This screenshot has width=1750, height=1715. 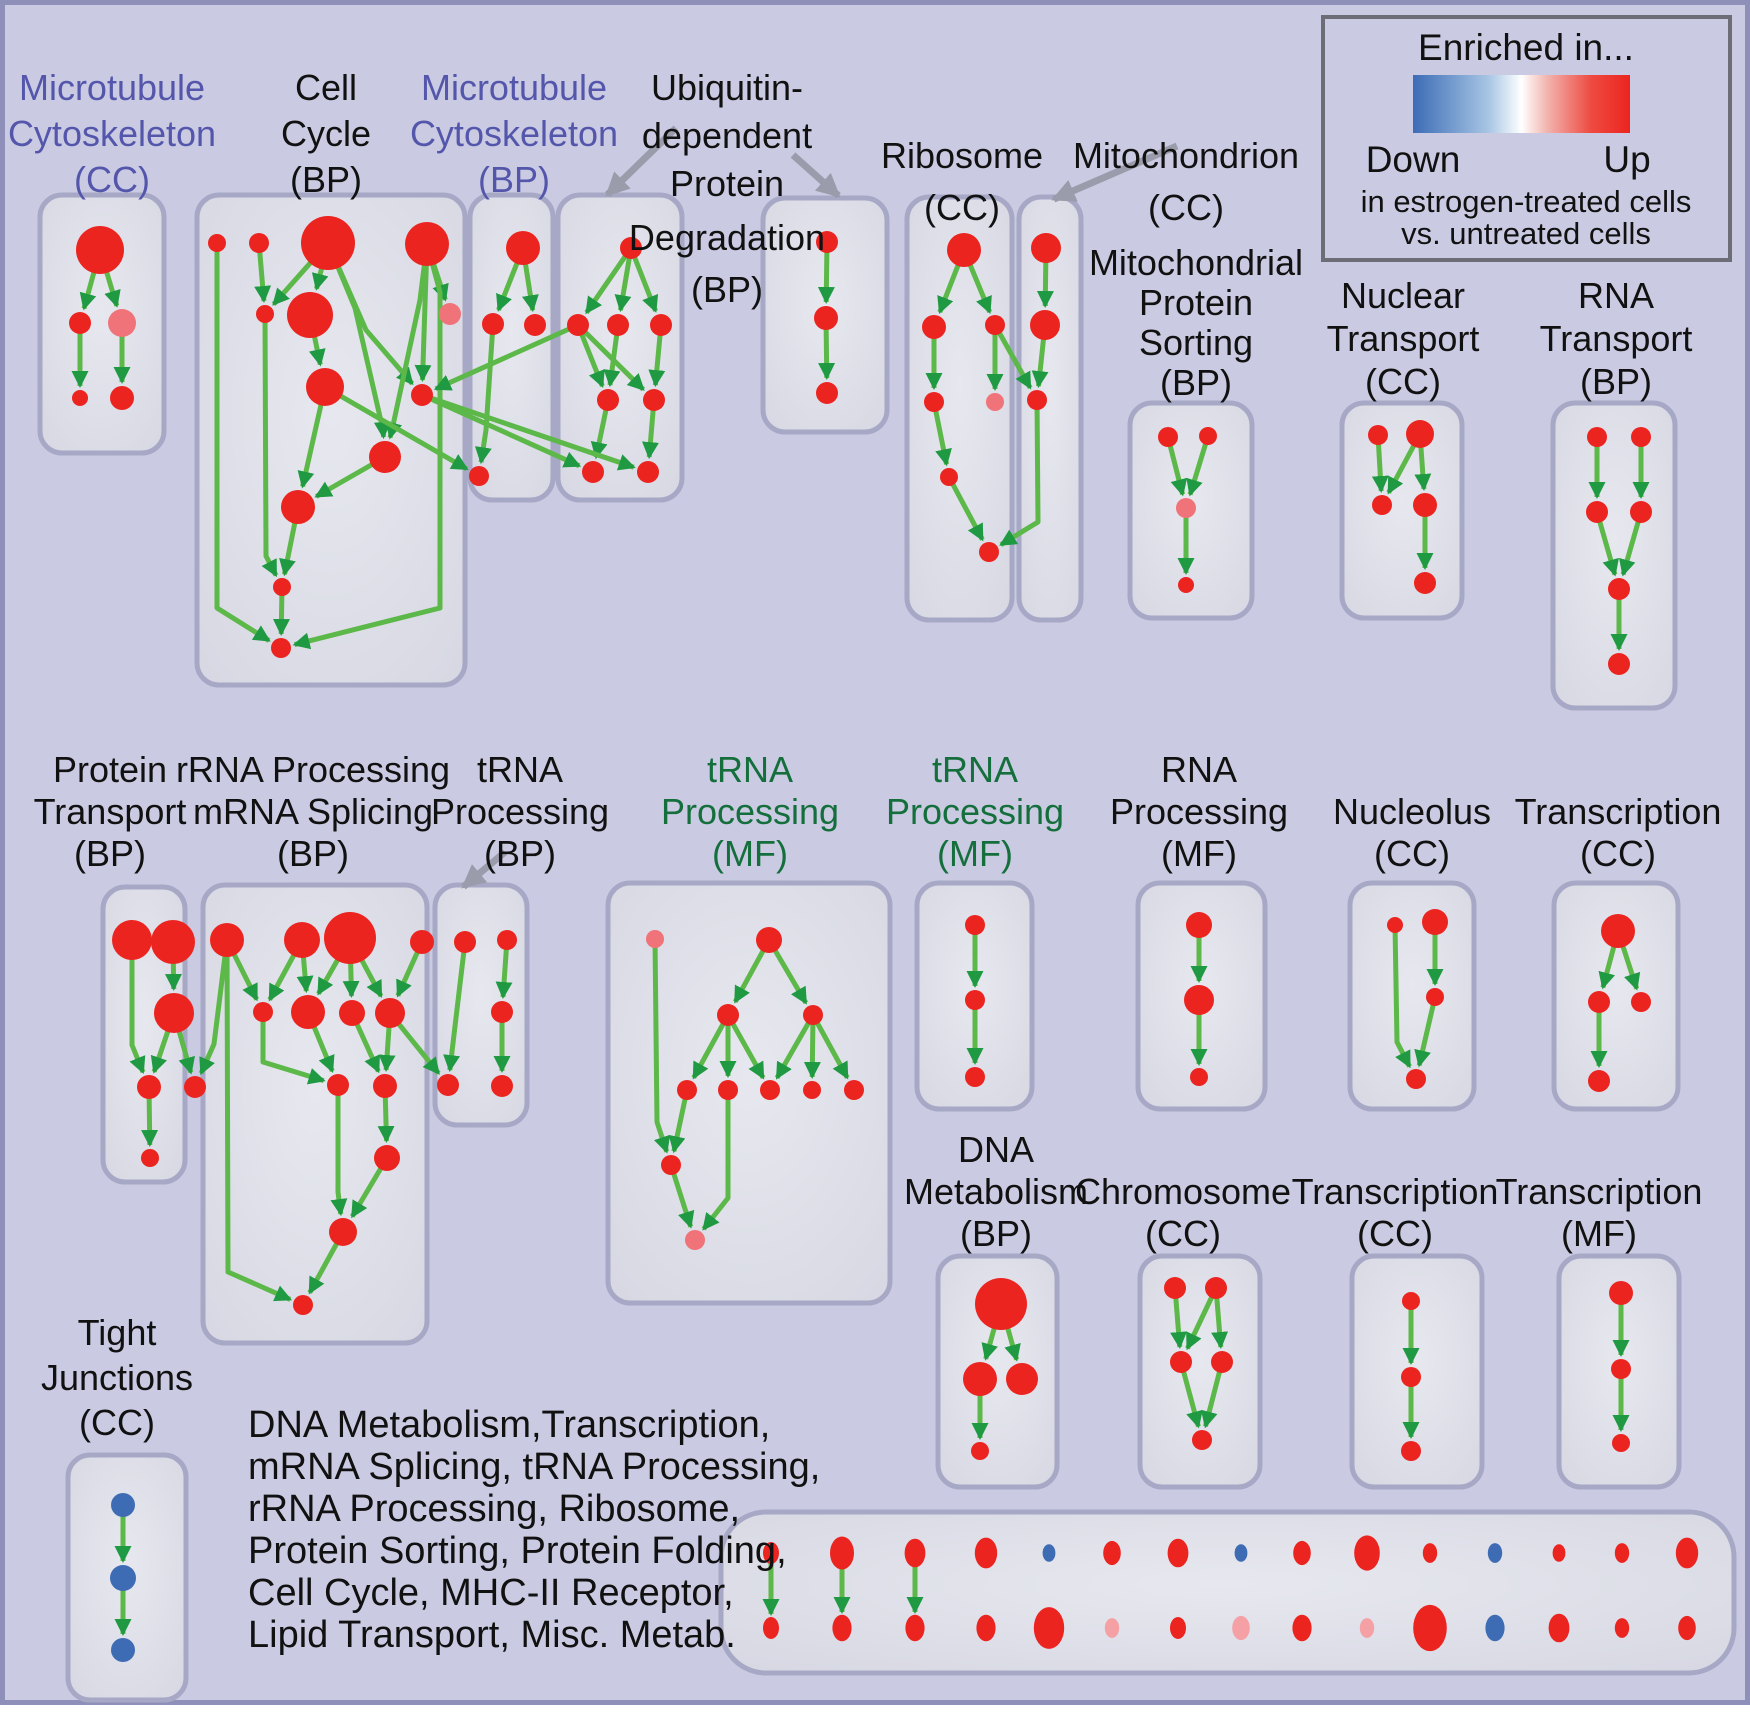 I want to click on group-label-tight-junctions-cc: Tight Junctions (CC), so click(x=117, y=1377).